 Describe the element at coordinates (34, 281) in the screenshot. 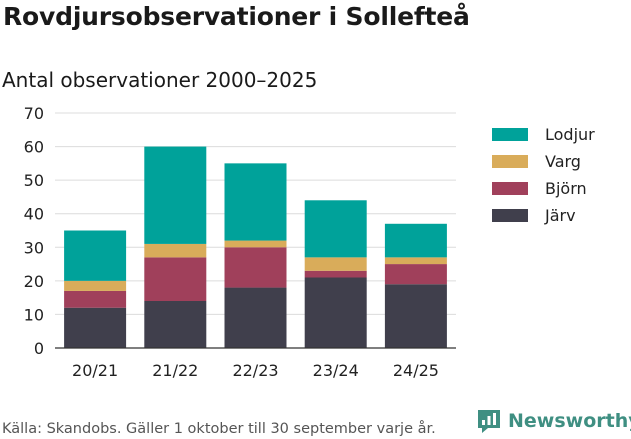

I see `y-tick-label: 20` at that location.